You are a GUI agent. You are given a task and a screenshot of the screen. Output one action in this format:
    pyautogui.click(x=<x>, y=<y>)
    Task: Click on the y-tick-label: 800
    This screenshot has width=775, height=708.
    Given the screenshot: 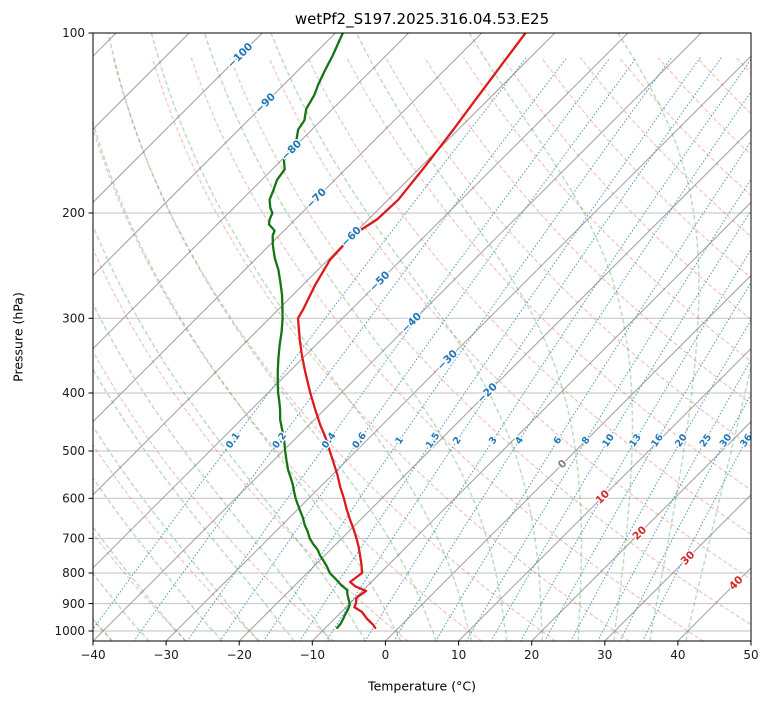 What is the action you would take?
    pyautogui.click(x=73, y=573)
    